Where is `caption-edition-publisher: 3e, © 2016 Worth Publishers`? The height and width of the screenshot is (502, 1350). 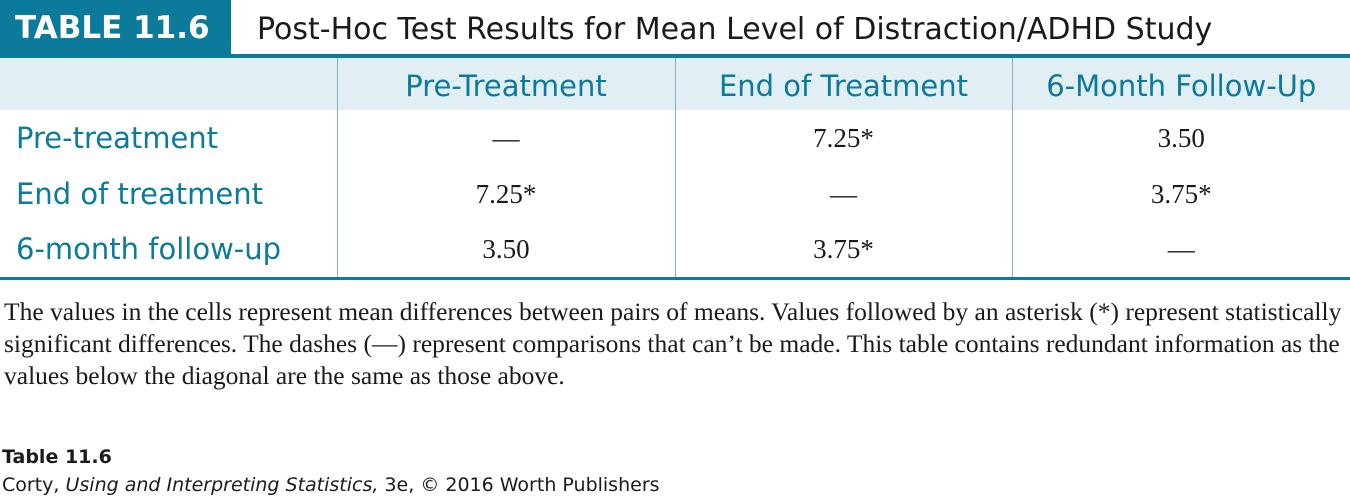
caption-edition-publisher: 3e, © 2016 Worth Publishers is located at coordinates (522, 485).